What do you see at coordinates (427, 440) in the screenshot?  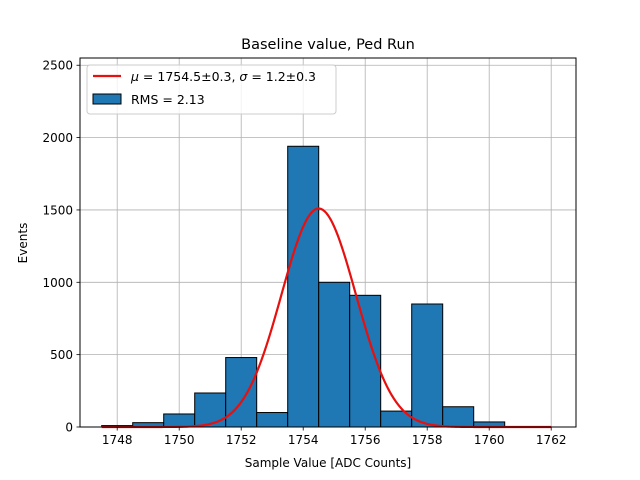 I see `x-tick-label: 1758` at bounding box center [427, 440].